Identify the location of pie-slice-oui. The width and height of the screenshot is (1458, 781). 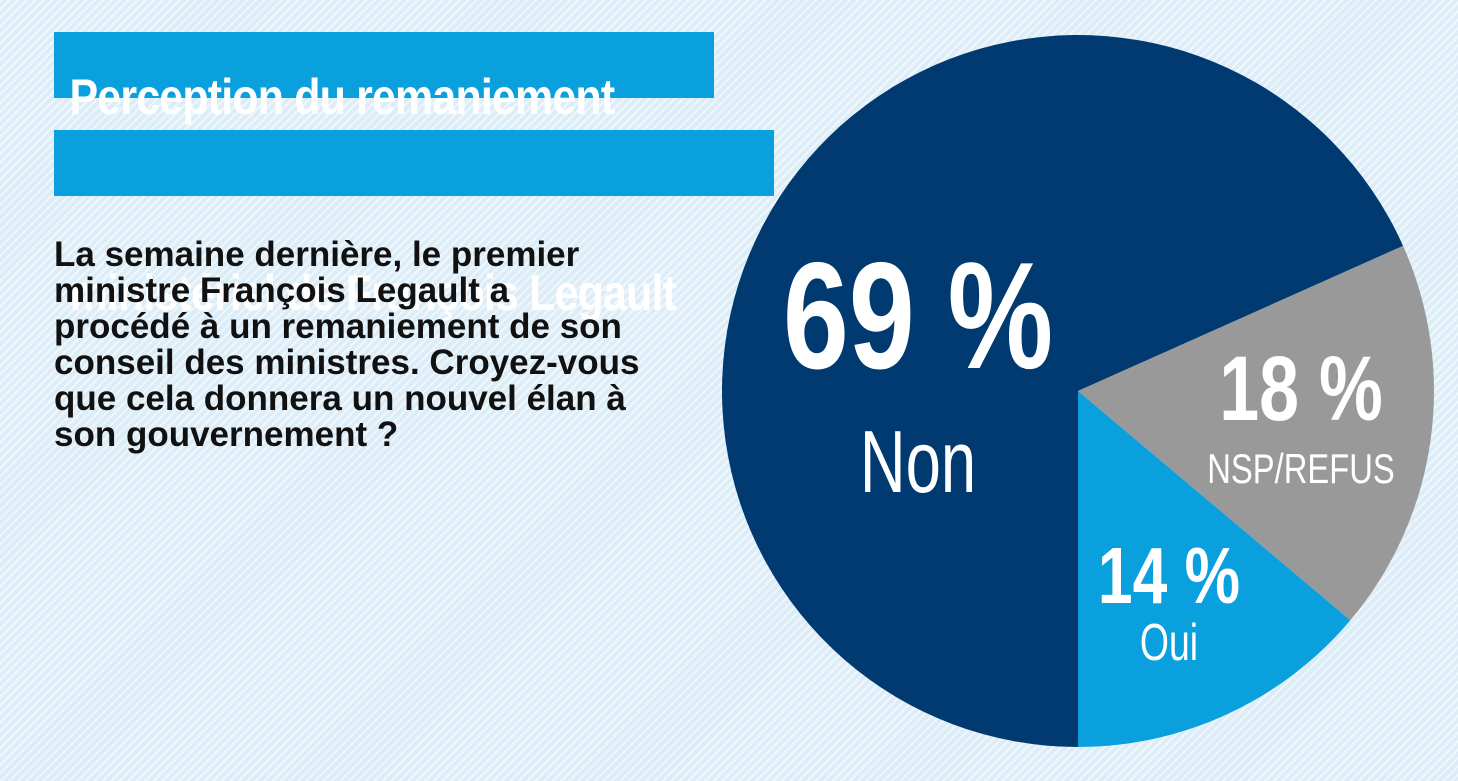
(1214, 569).